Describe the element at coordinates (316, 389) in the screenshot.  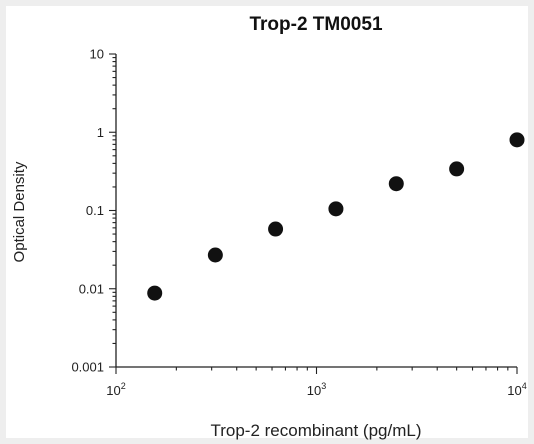
I see `x-tick-label: 10³` at that location.